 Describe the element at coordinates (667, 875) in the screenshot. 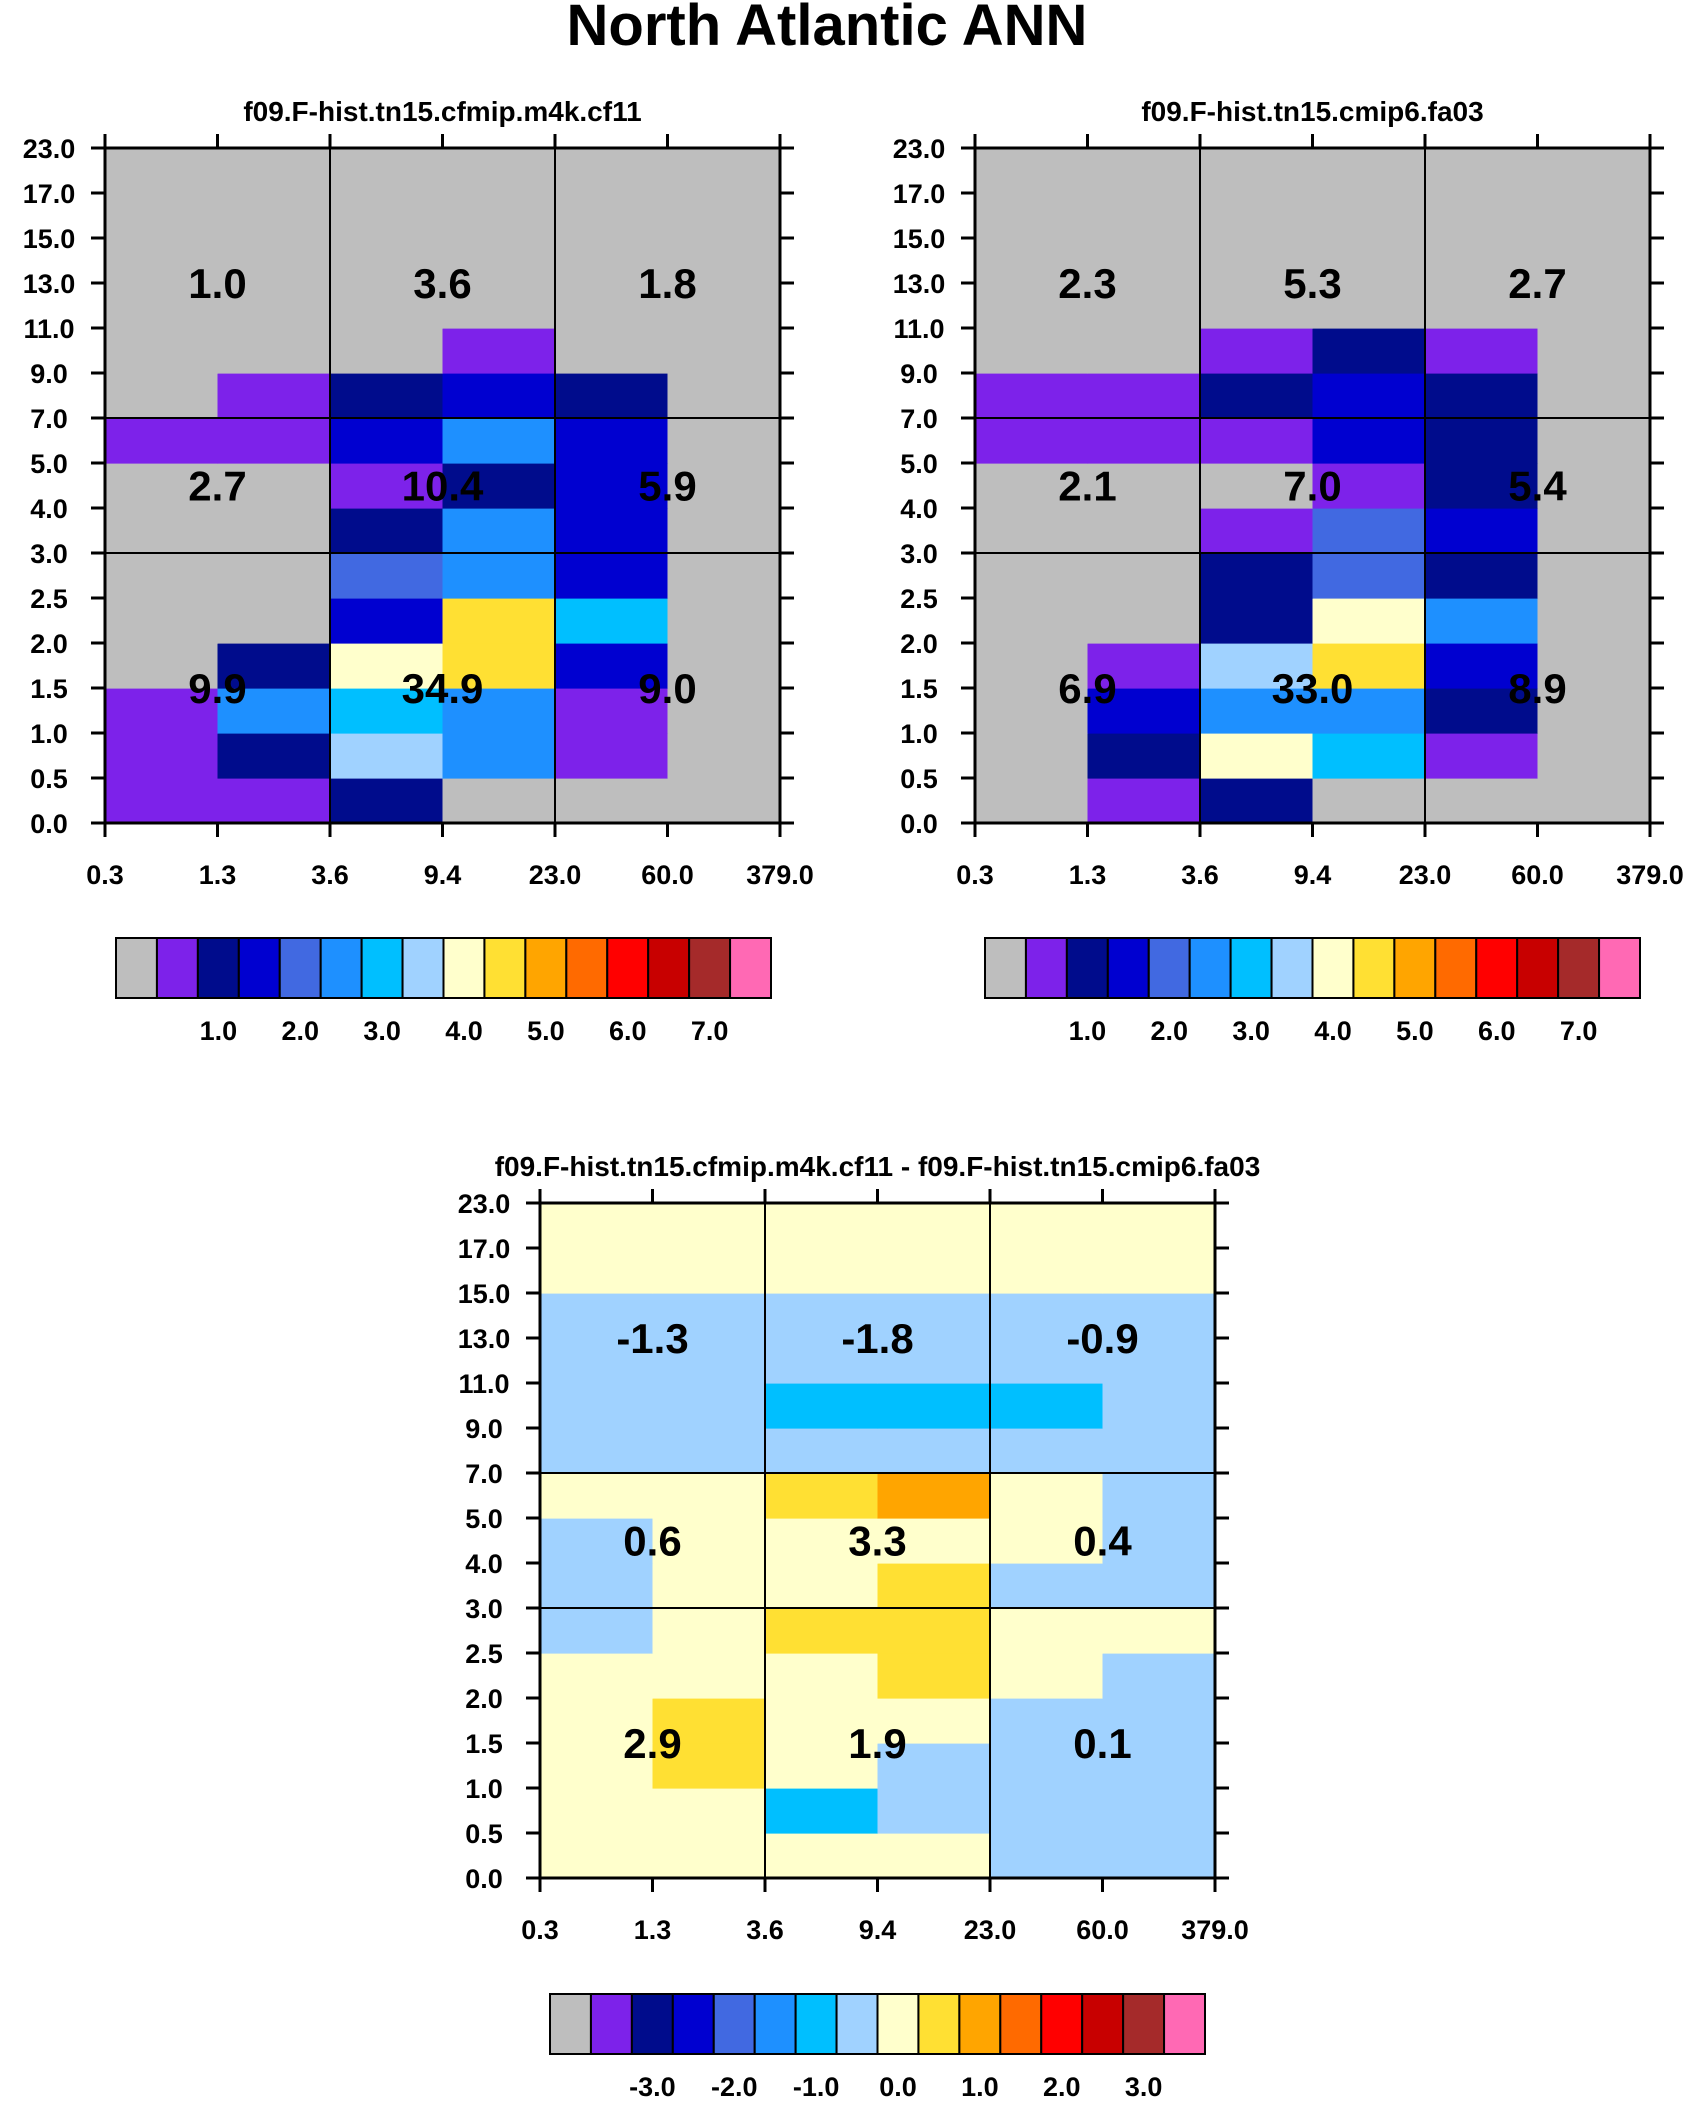

I see `x-tick-label: 60.0` at that location.